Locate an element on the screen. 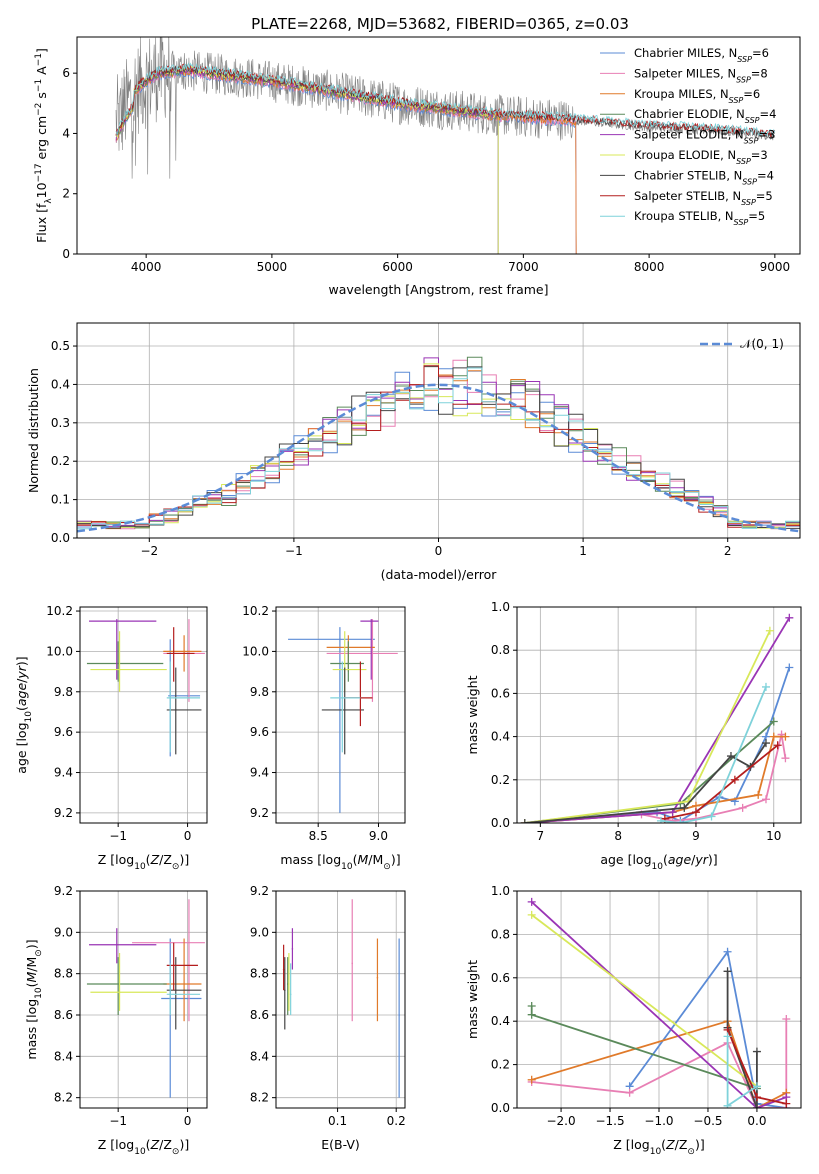 Image resolution: width=819 pixels, height=1174 pixels. label-part: E(B-V) is located at coordinates (340, 1144).